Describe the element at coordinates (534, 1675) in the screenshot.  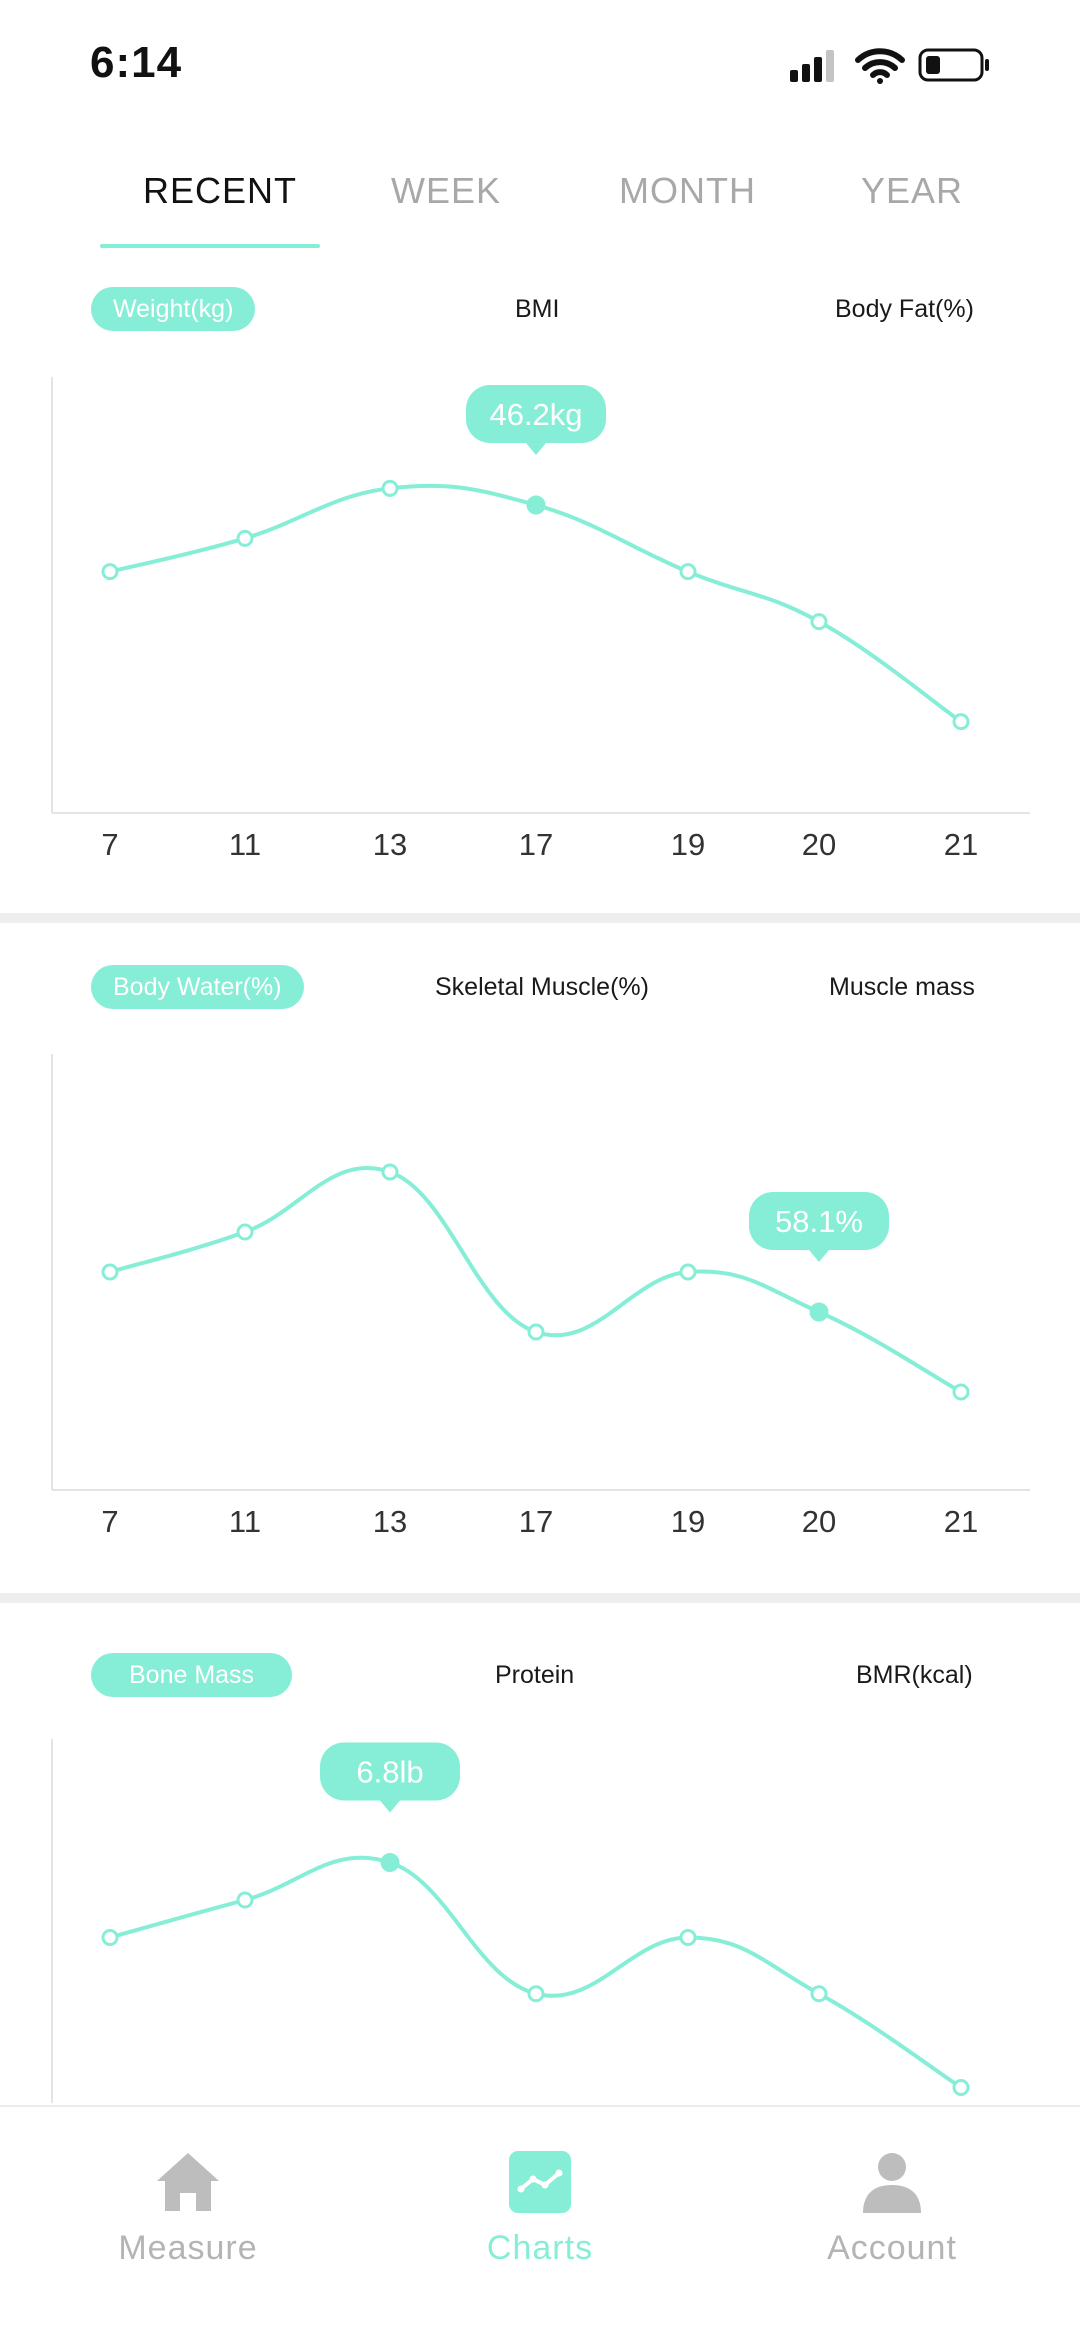
I see `metric-protein: Protein` at that location.